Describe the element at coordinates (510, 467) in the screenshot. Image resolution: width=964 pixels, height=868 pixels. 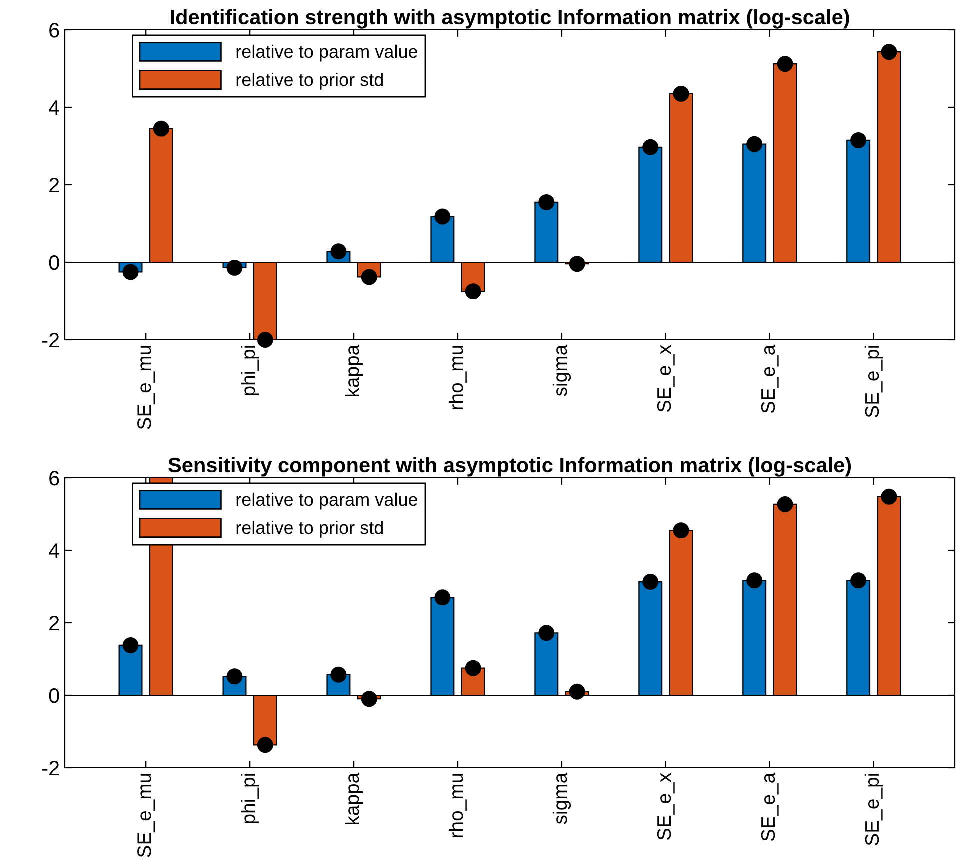
I see `chart-title: Sensitivity component with asymptotic Information matrix (log-scale)` at that location.